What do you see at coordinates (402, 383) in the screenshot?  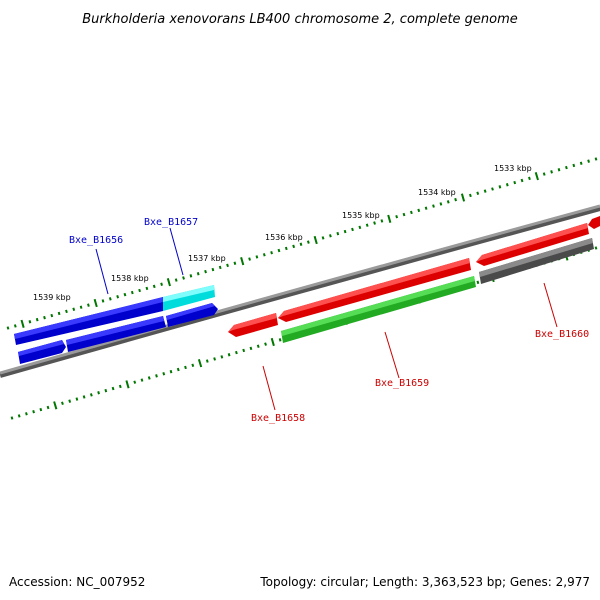 I see `gene-label-b1659: Bxe_B1659` at bounding box center [402, 383].